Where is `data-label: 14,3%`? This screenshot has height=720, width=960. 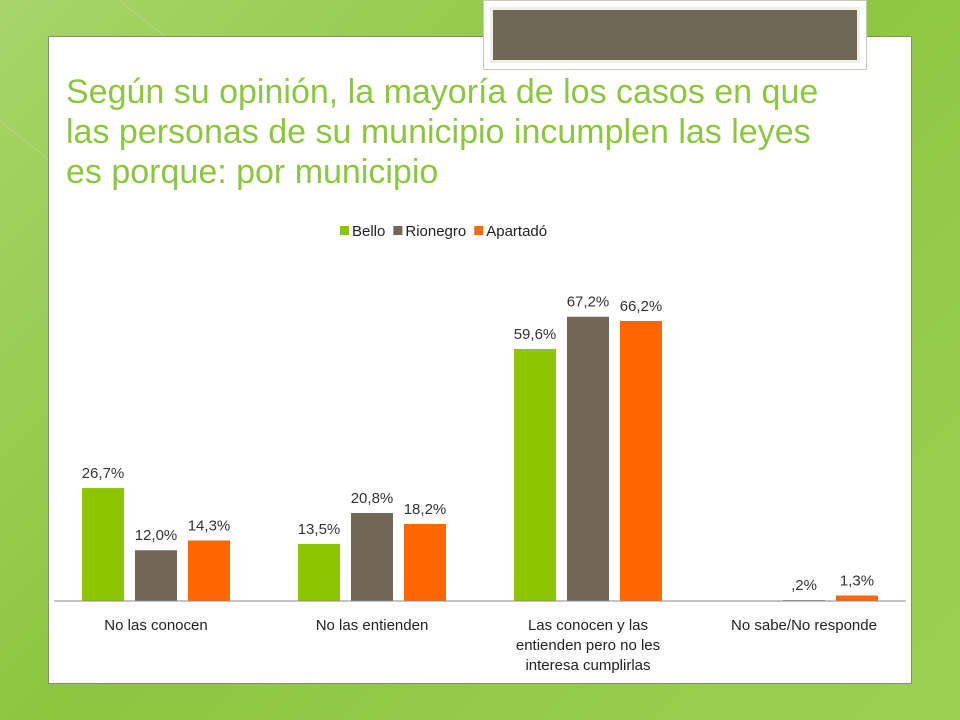
data-label: 14,3% is located at coordinates (209, 526).